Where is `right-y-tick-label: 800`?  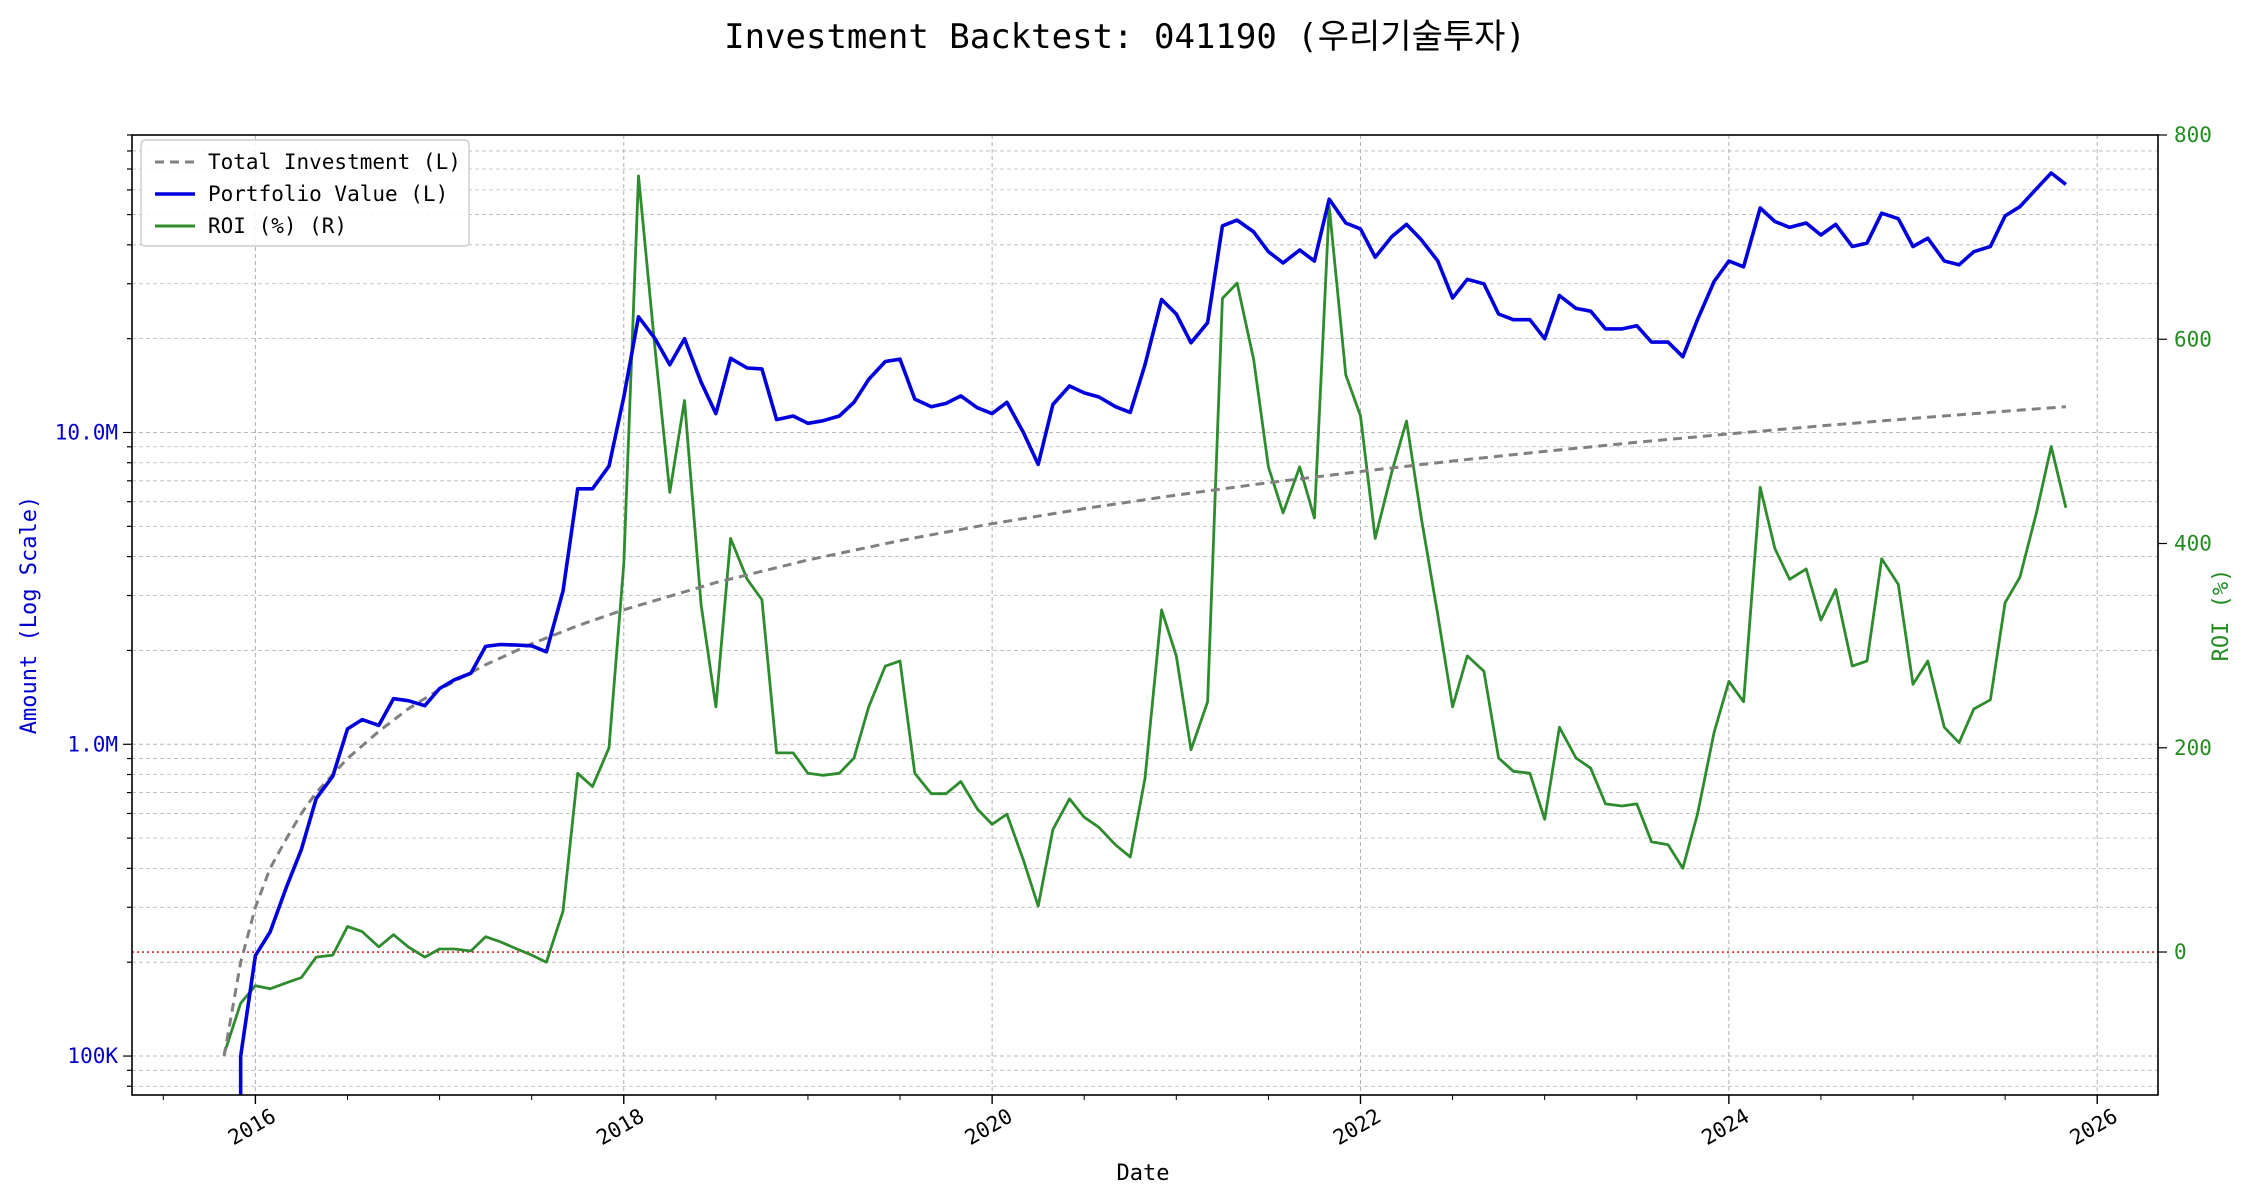
right-y-tick-label: 800 is located at coordinates (2193, 135).